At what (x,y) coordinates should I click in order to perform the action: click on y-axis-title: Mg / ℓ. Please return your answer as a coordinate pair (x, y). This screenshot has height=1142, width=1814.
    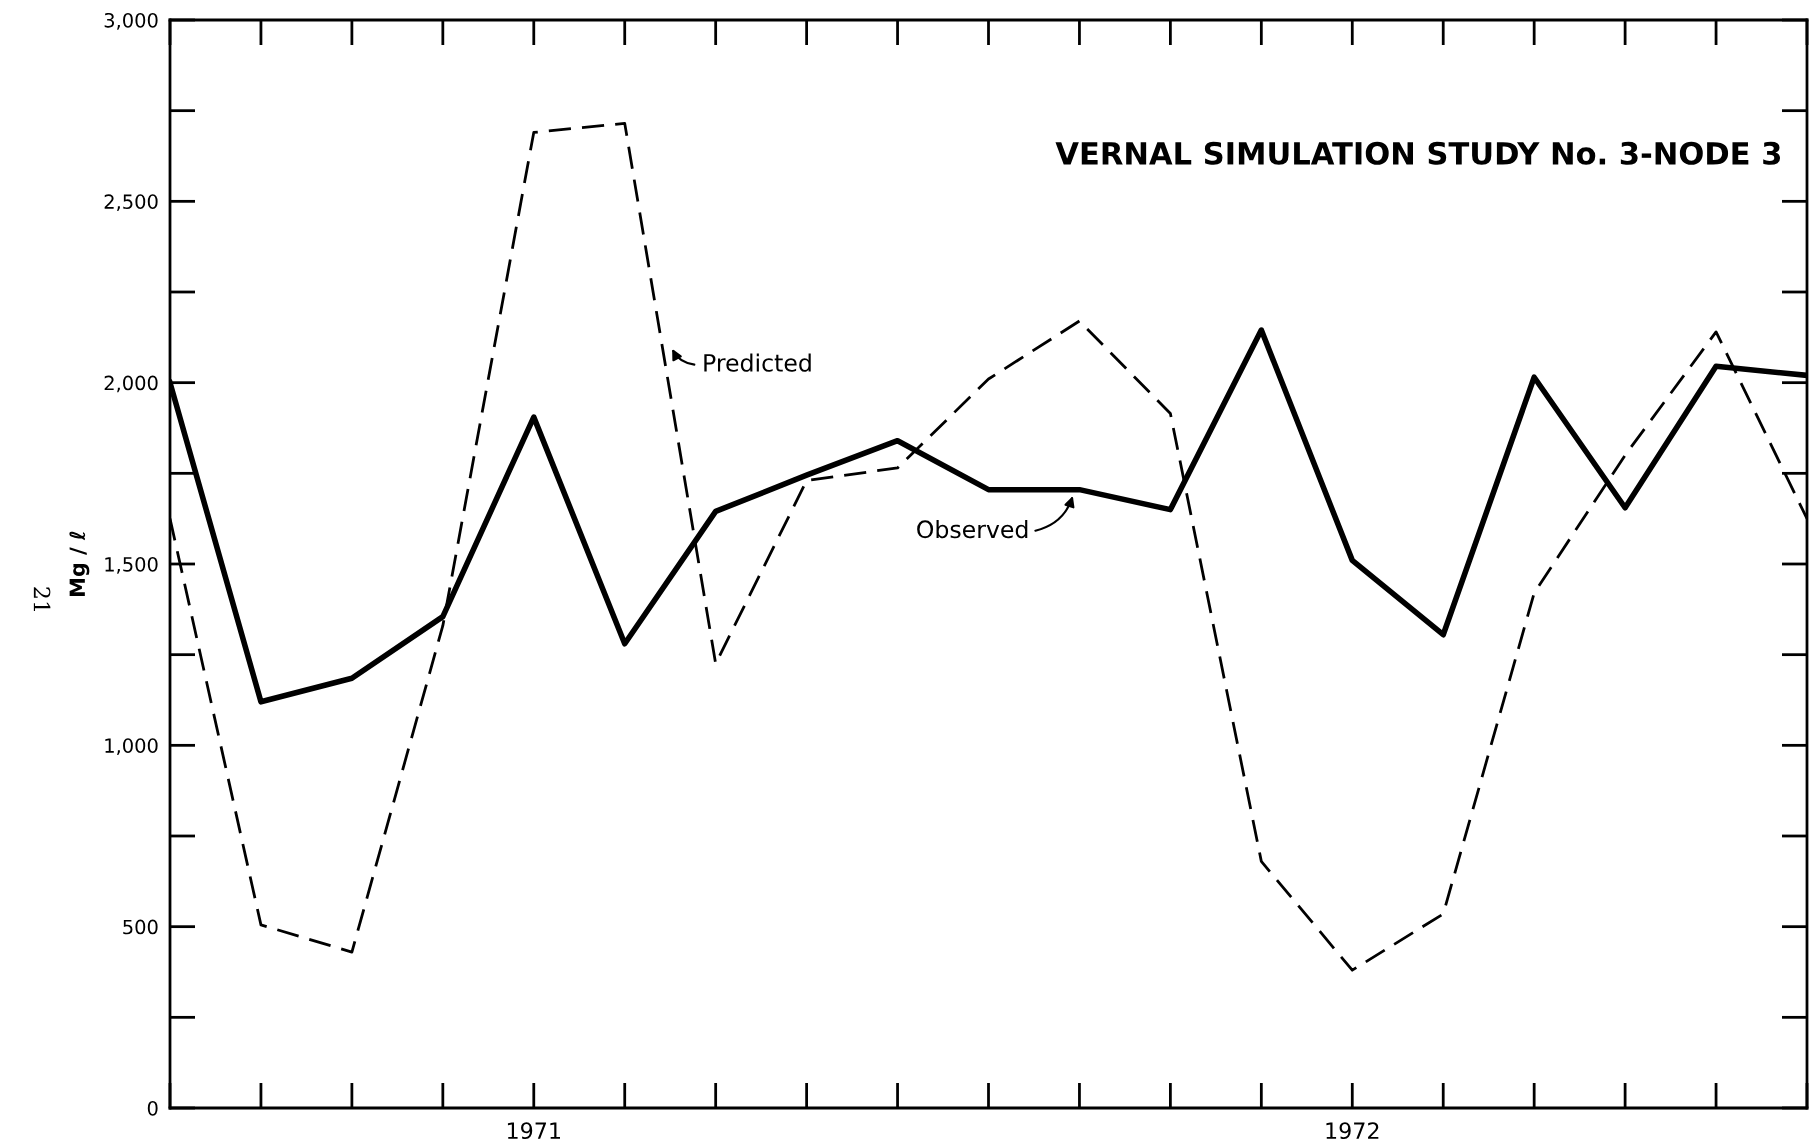
    Looking at the image, I should click on (79, 563).